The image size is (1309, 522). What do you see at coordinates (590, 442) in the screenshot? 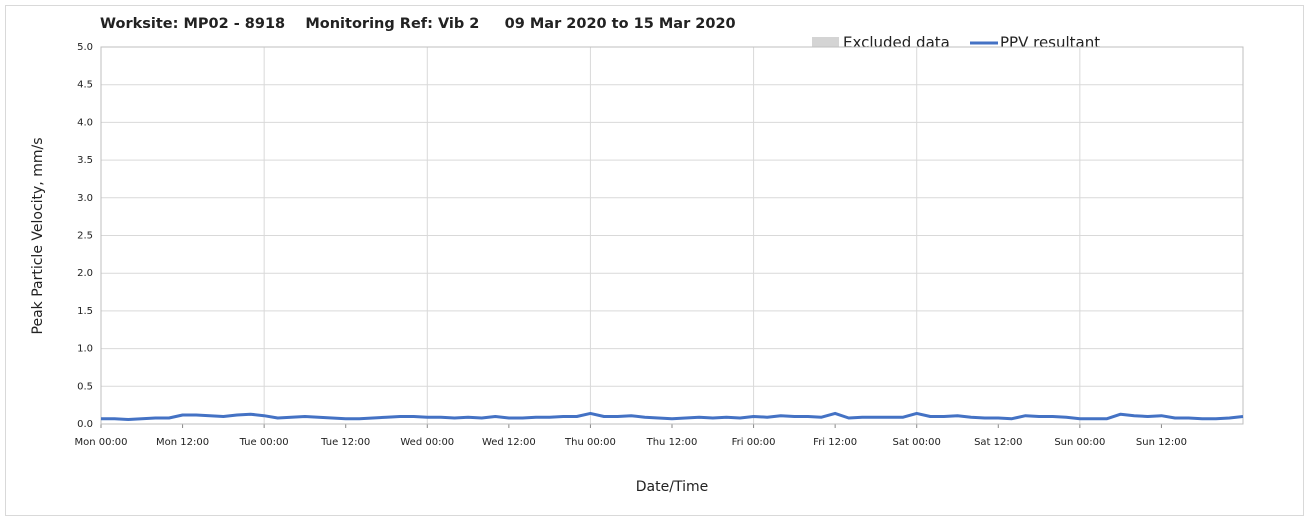
I see `x-tick-label: Thu 00:00` at bounding box center [590, 442].